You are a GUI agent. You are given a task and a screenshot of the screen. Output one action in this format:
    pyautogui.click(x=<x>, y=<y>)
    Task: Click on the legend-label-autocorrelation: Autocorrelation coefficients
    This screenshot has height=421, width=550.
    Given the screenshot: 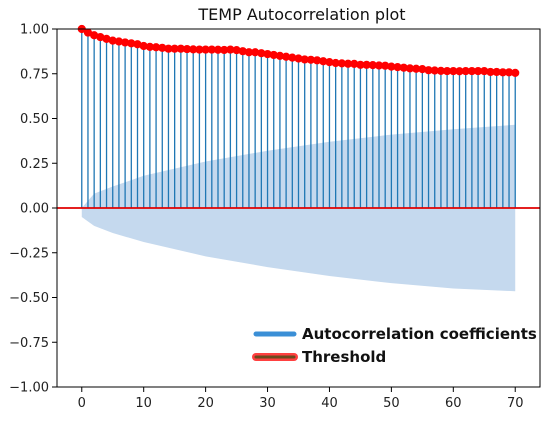 What is the action you would take?
    pyautogui.click(x=419, y=334)
    